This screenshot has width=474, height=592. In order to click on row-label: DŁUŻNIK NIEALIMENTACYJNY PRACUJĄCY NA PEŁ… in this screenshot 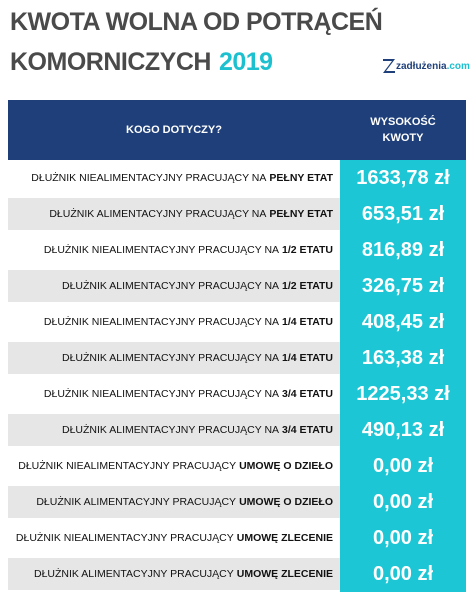, I will do `click(174, 178)`.